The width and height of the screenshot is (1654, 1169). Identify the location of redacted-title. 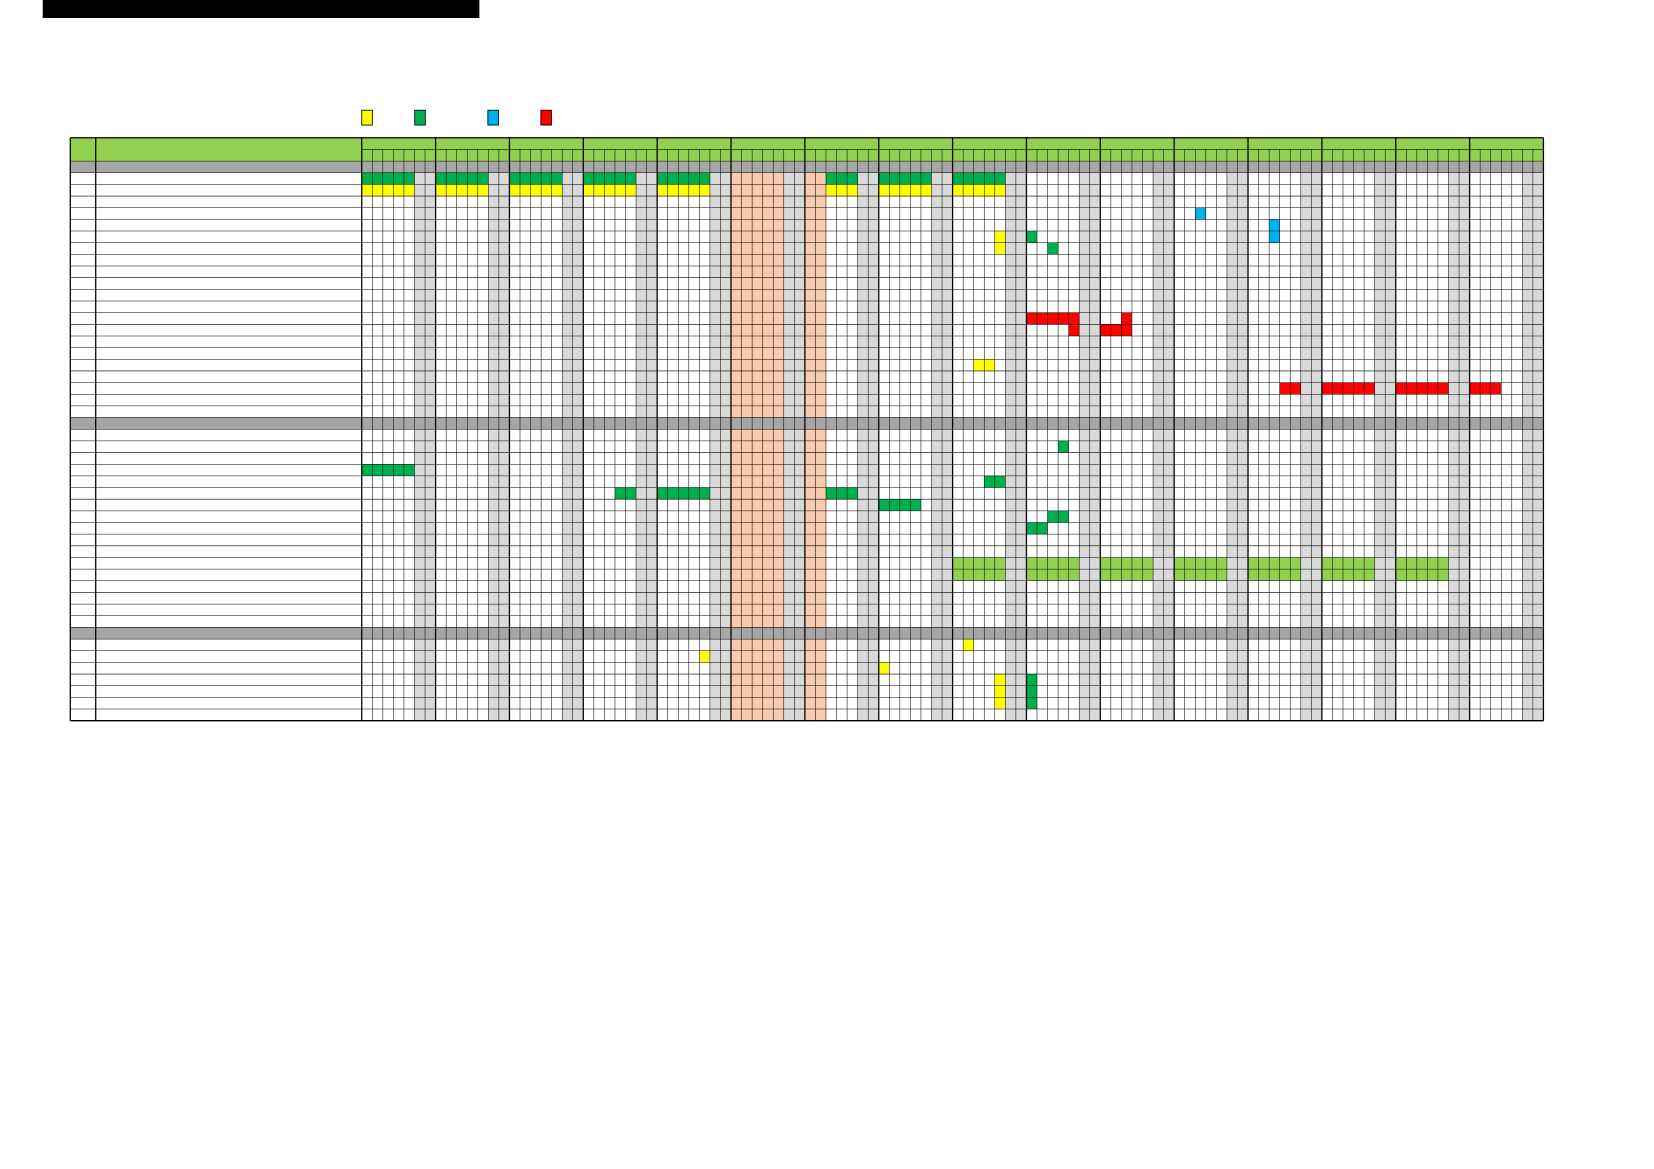
(261, 9).